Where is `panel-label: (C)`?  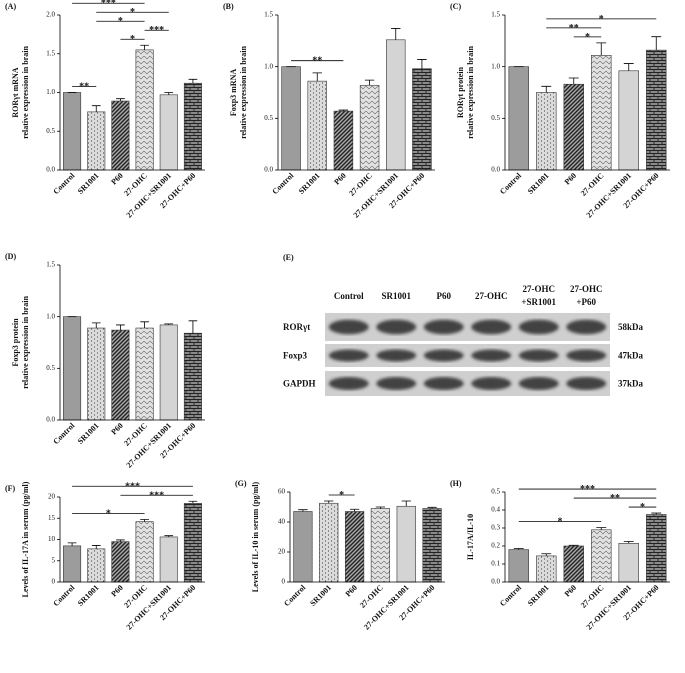
panel-label: (C) is located at coordinates (455, 6).